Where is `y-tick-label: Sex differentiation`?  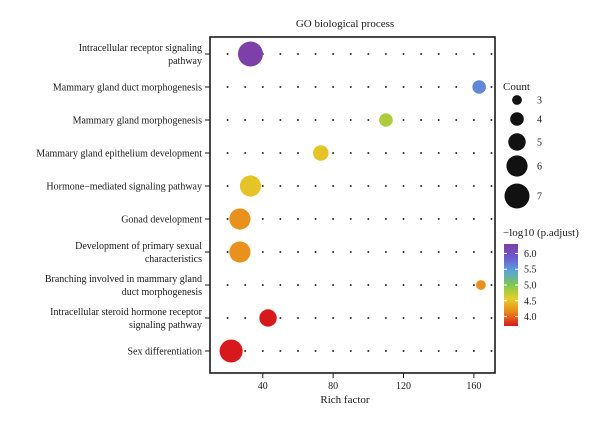
y-tick-label: Sex differentiation is located at coordinates (164, 352).